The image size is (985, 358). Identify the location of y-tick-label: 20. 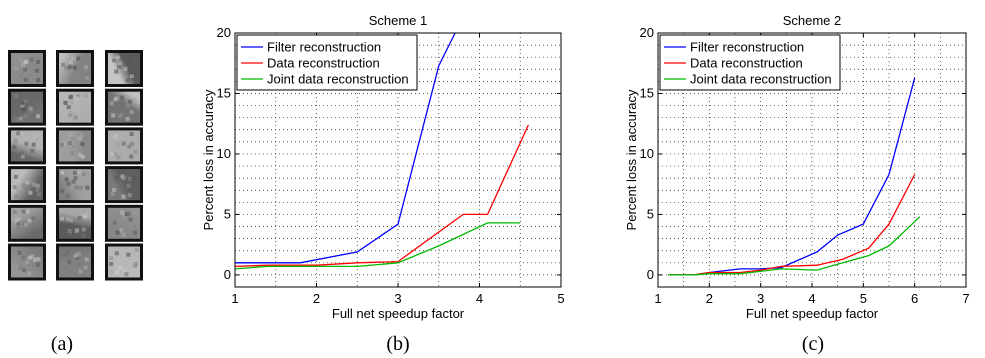
(647, 32).